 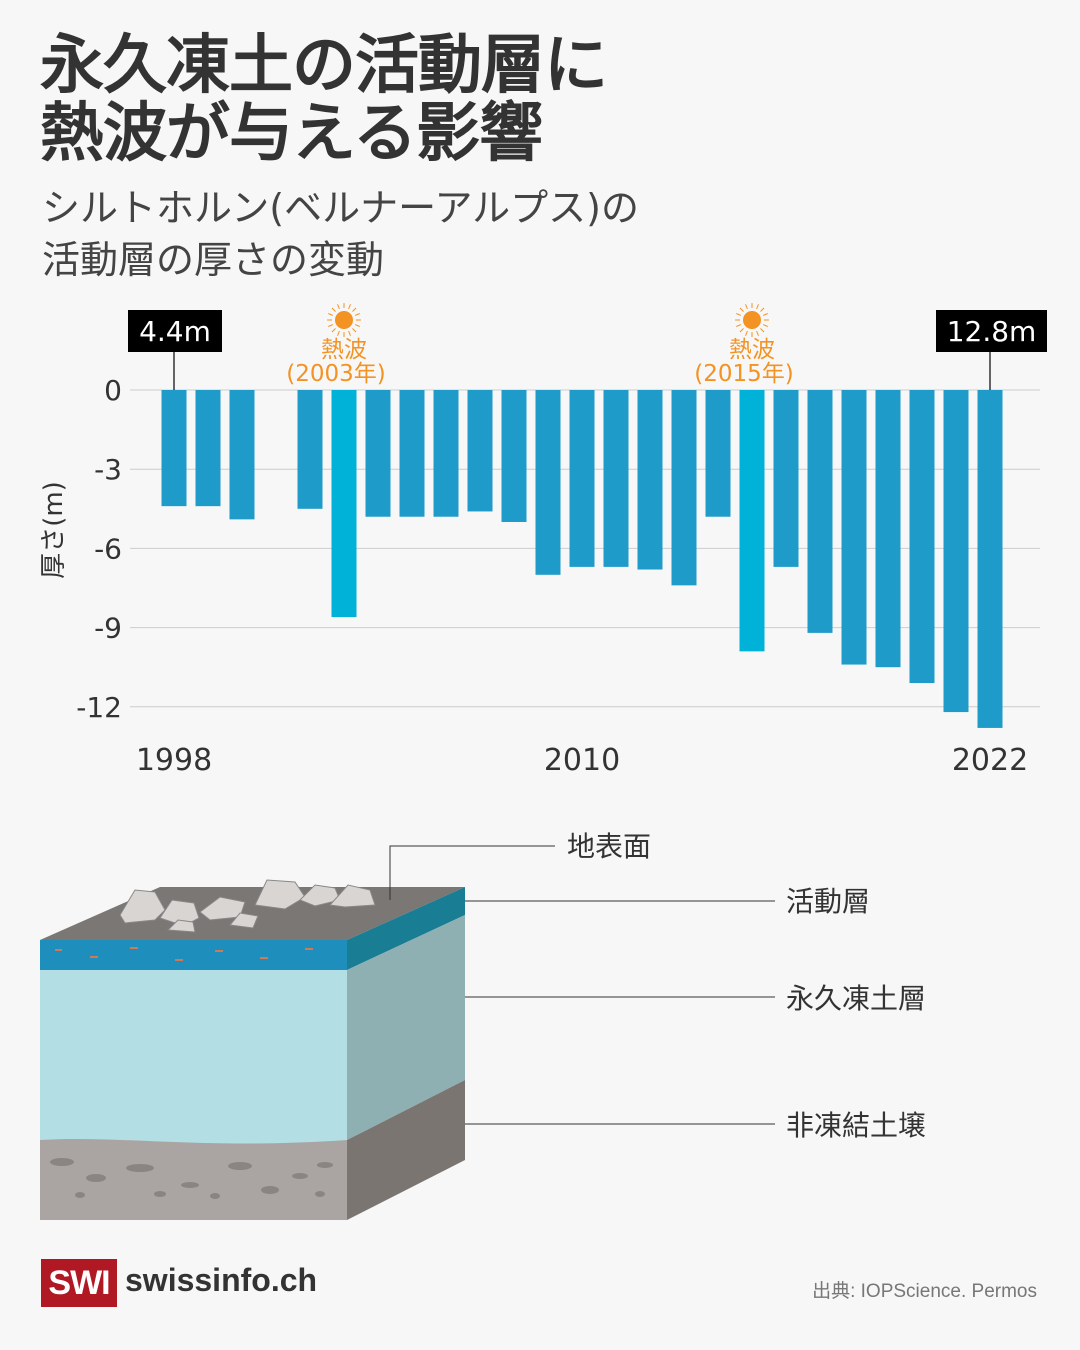 What do you see at coordinates (113, 390) in the screenshot?
I see `y-tick-label: 0` at bounding box center [113, 390].